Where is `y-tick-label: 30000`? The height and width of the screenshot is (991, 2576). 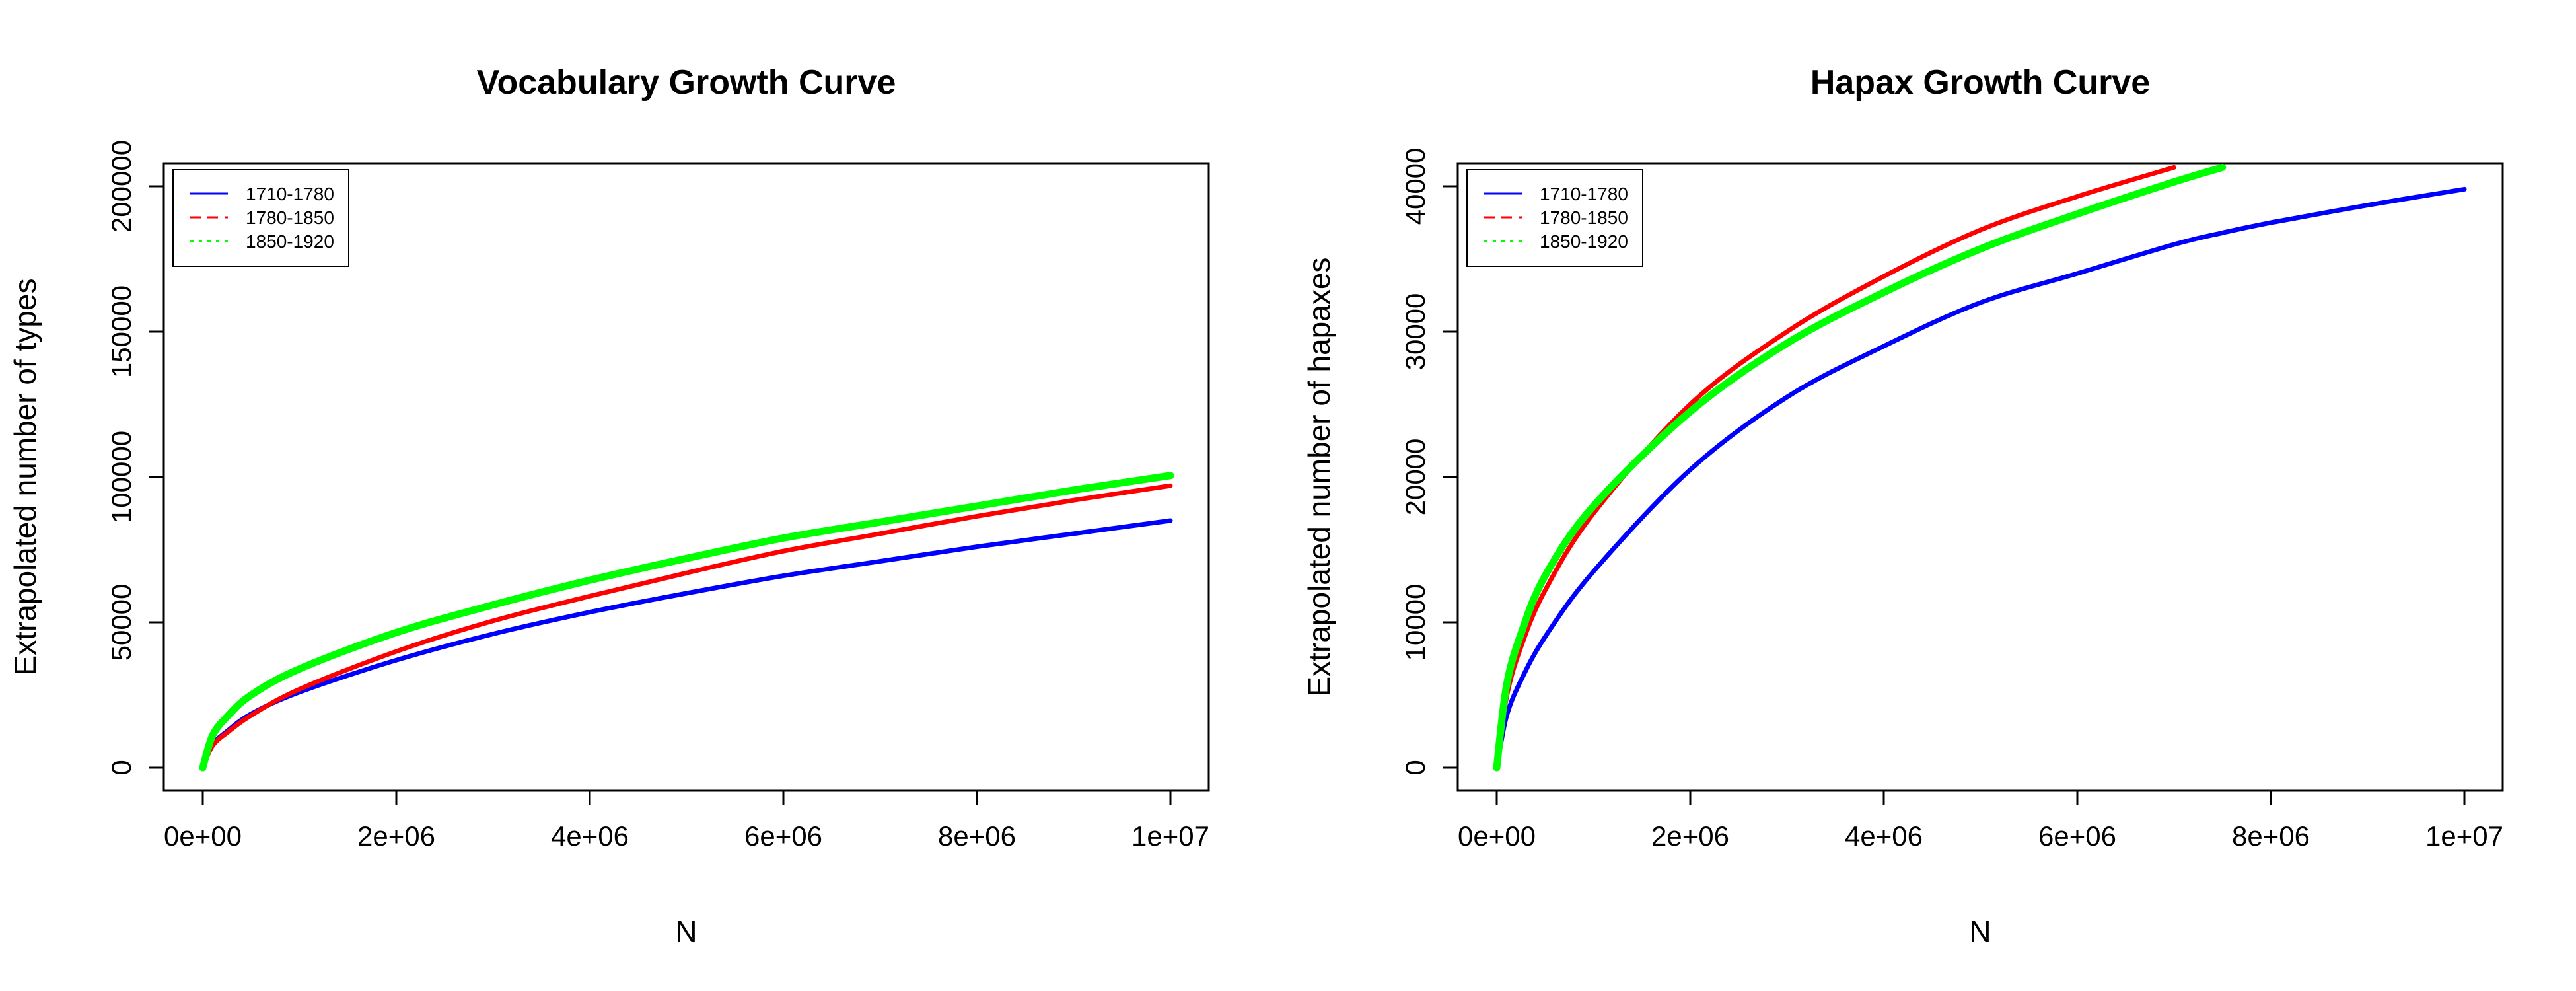 y-tick-label: 30000 is located at coordinates (1415, 332).